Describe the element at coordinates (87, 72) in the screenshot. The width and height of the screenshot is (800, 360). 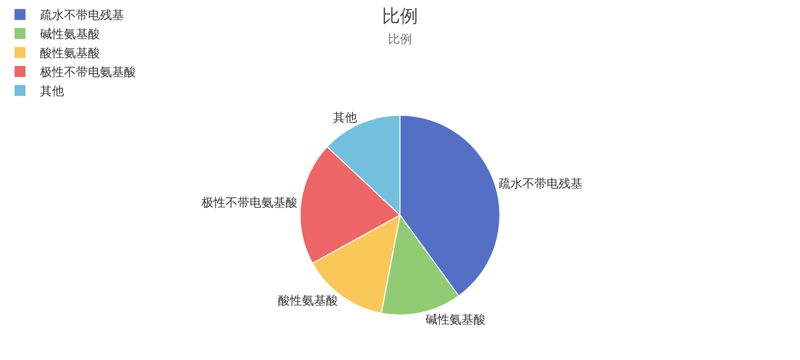
I see `legend-label: 极性不带电氨基酸` at that location.